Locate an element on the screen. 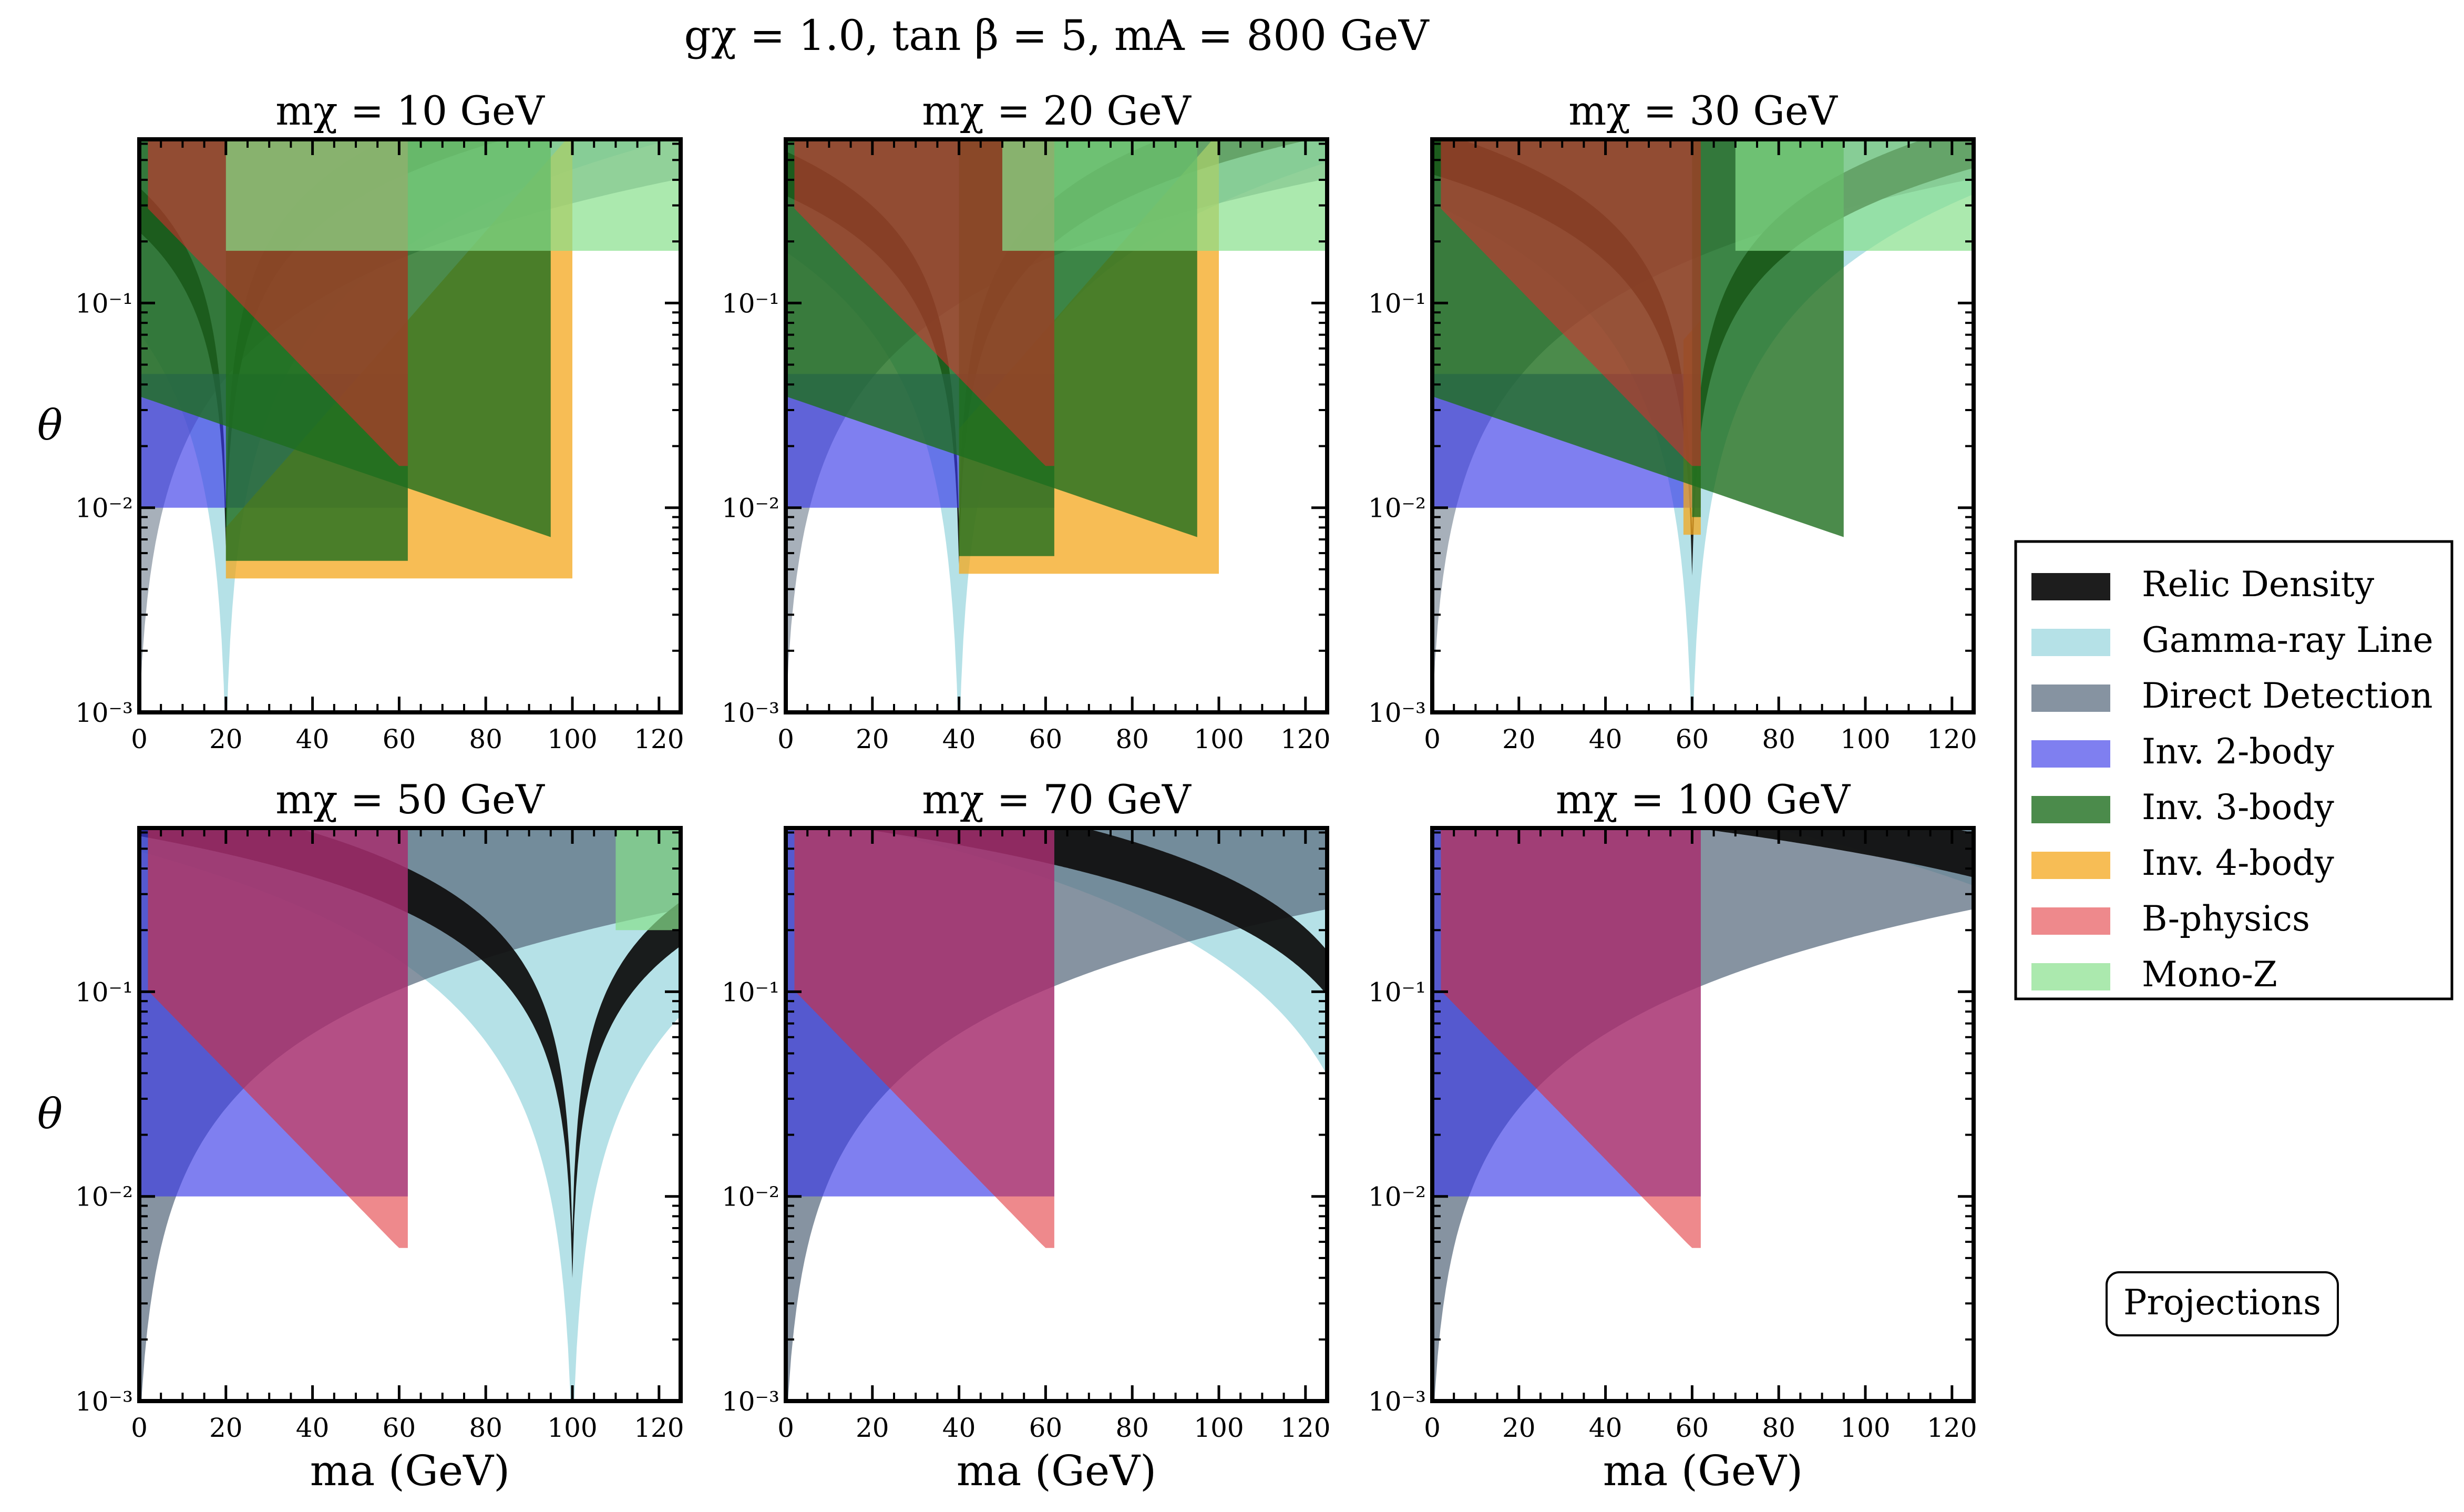 The image size is (2464, 1512). legend-label: Direct Detection is located at coordinates (2287, 696).